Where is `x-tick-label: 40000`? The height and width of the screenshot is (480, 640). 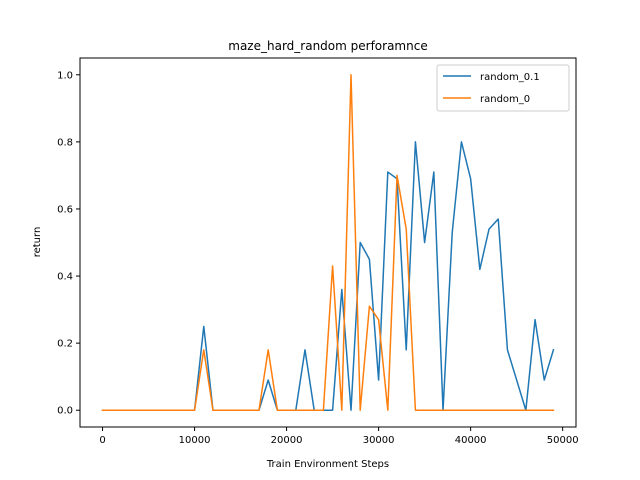
x-tick-label: 40000 is located at coordinates (471, 440).